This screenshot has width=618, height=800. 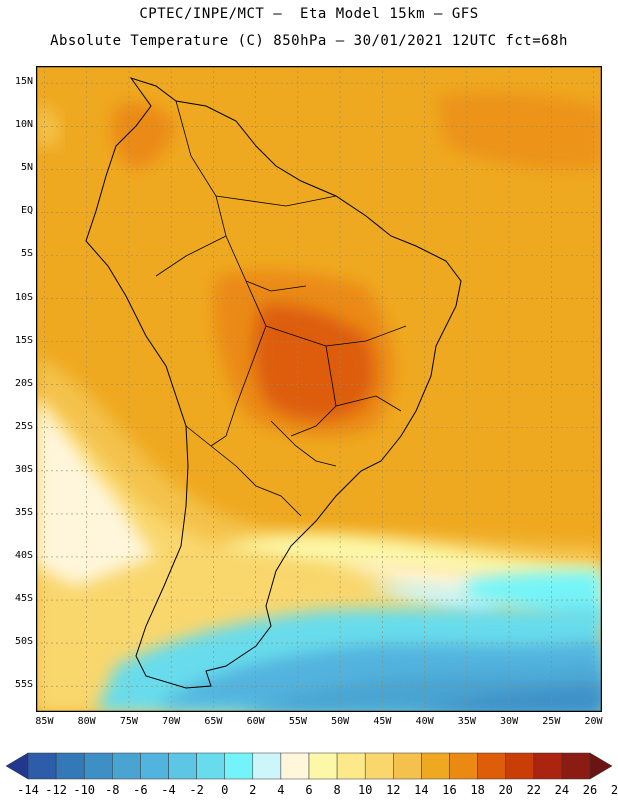 I want to click on colorbar-min-arrow, so click(x=17, y=766).